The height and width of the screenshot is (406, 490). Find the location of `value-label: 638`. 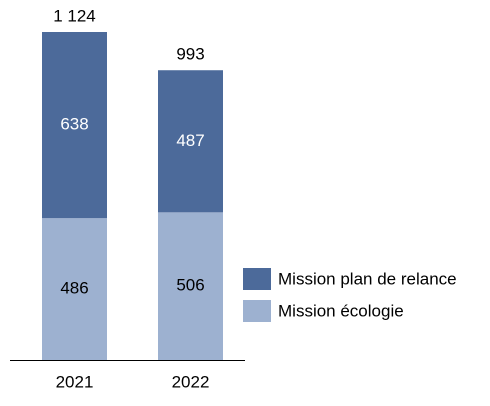

value-label: 638 is located at coordinates (74, 124).